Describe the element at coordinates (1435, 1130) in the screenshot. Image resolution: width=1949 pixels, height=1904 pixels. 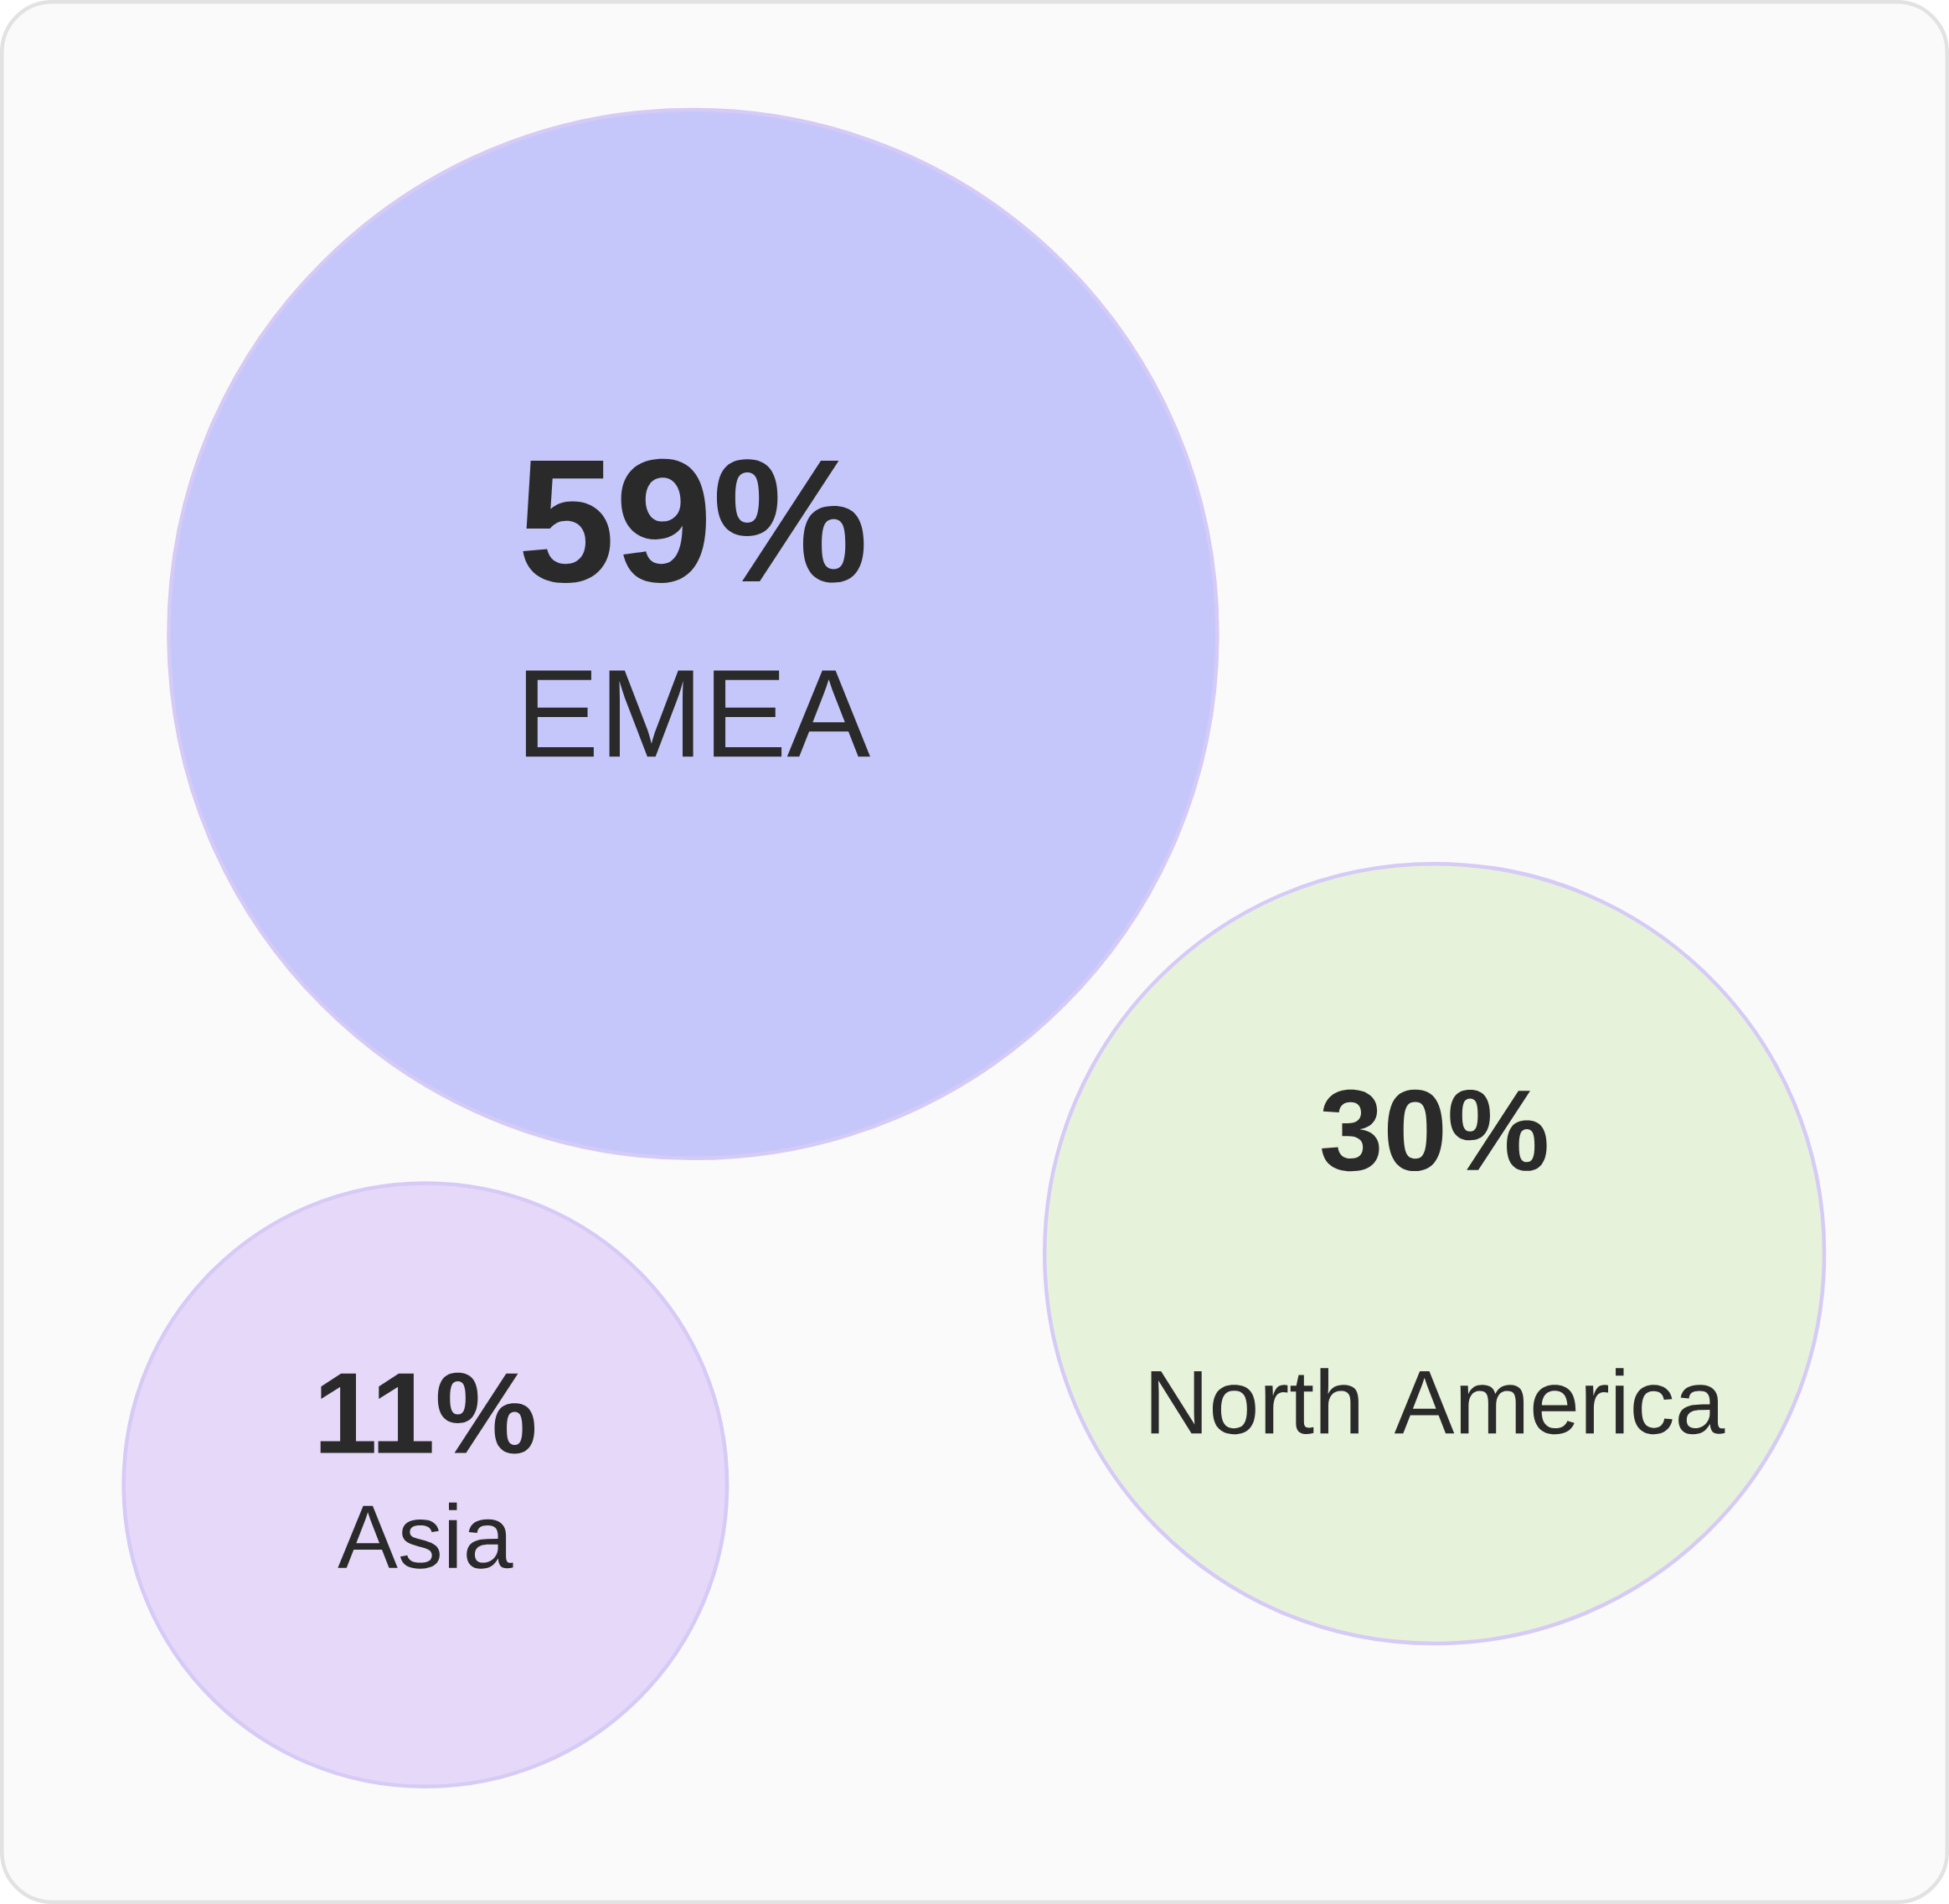
I see `data-label: 30%` at that location.